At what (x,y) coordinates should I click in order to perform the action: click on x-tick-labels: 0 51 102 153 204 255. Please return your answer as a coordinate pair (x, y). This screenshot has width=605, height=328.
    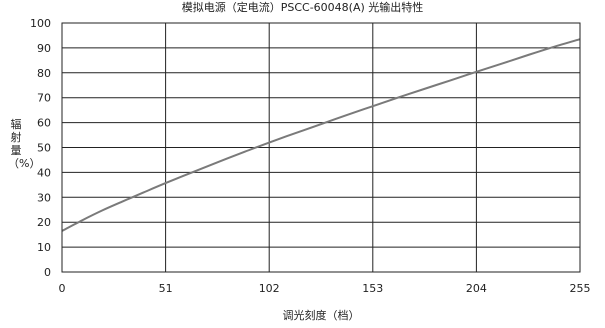
    Looking at the image, I should click on (325, 288).